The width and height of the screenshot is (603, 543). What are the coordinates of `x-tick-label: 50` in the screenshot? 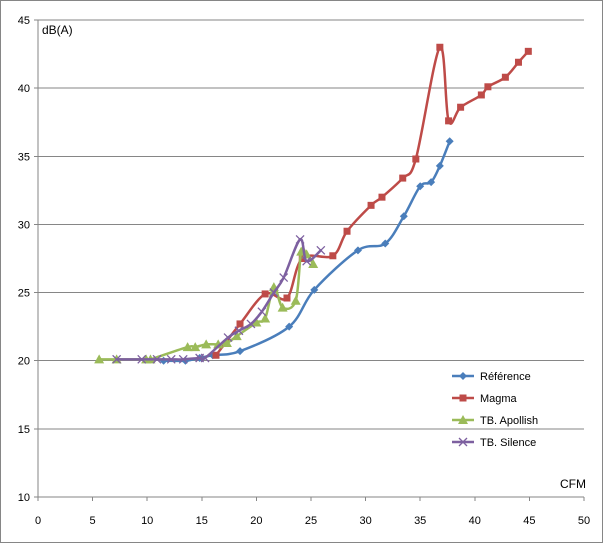 It's located at (584, 521).